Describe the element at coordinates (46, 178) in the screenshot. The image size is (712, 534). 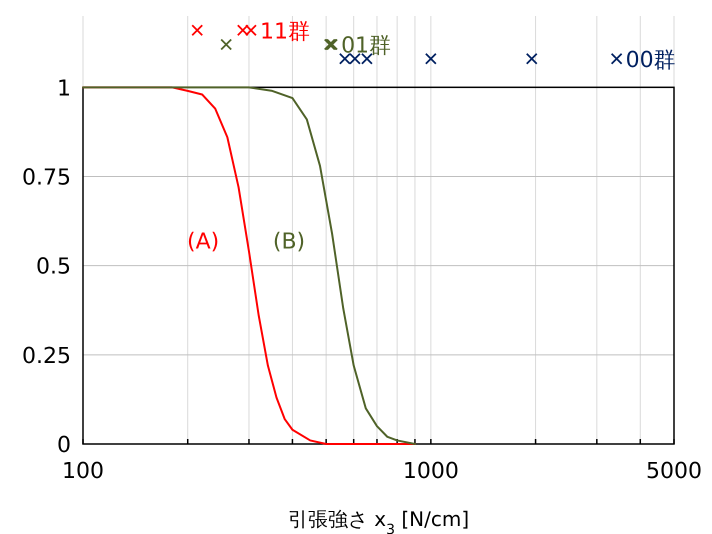
I see `y-tick-label: 0.75` at that location.